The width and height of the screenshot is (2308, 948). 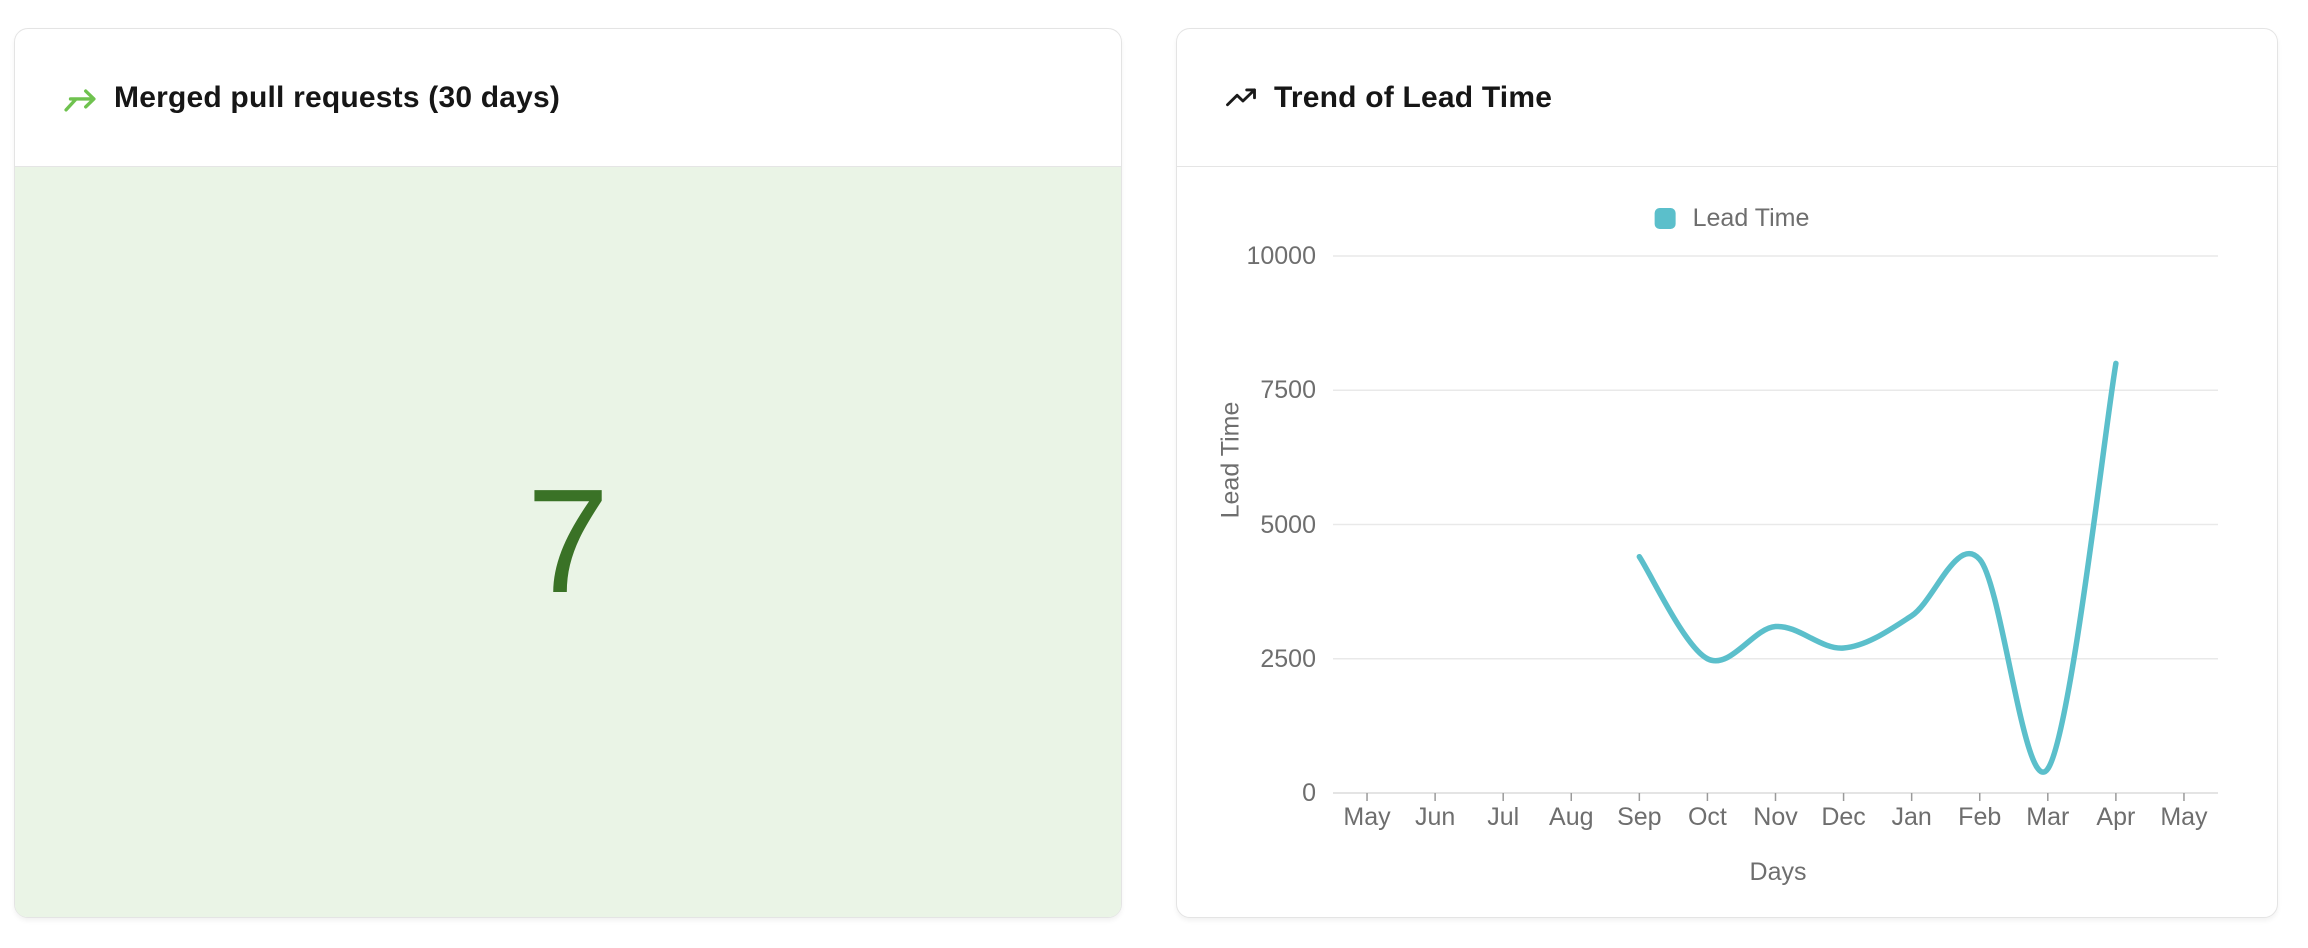 I want to click on card-title: Trend of Lead Time, so click(x=1413, y=97).